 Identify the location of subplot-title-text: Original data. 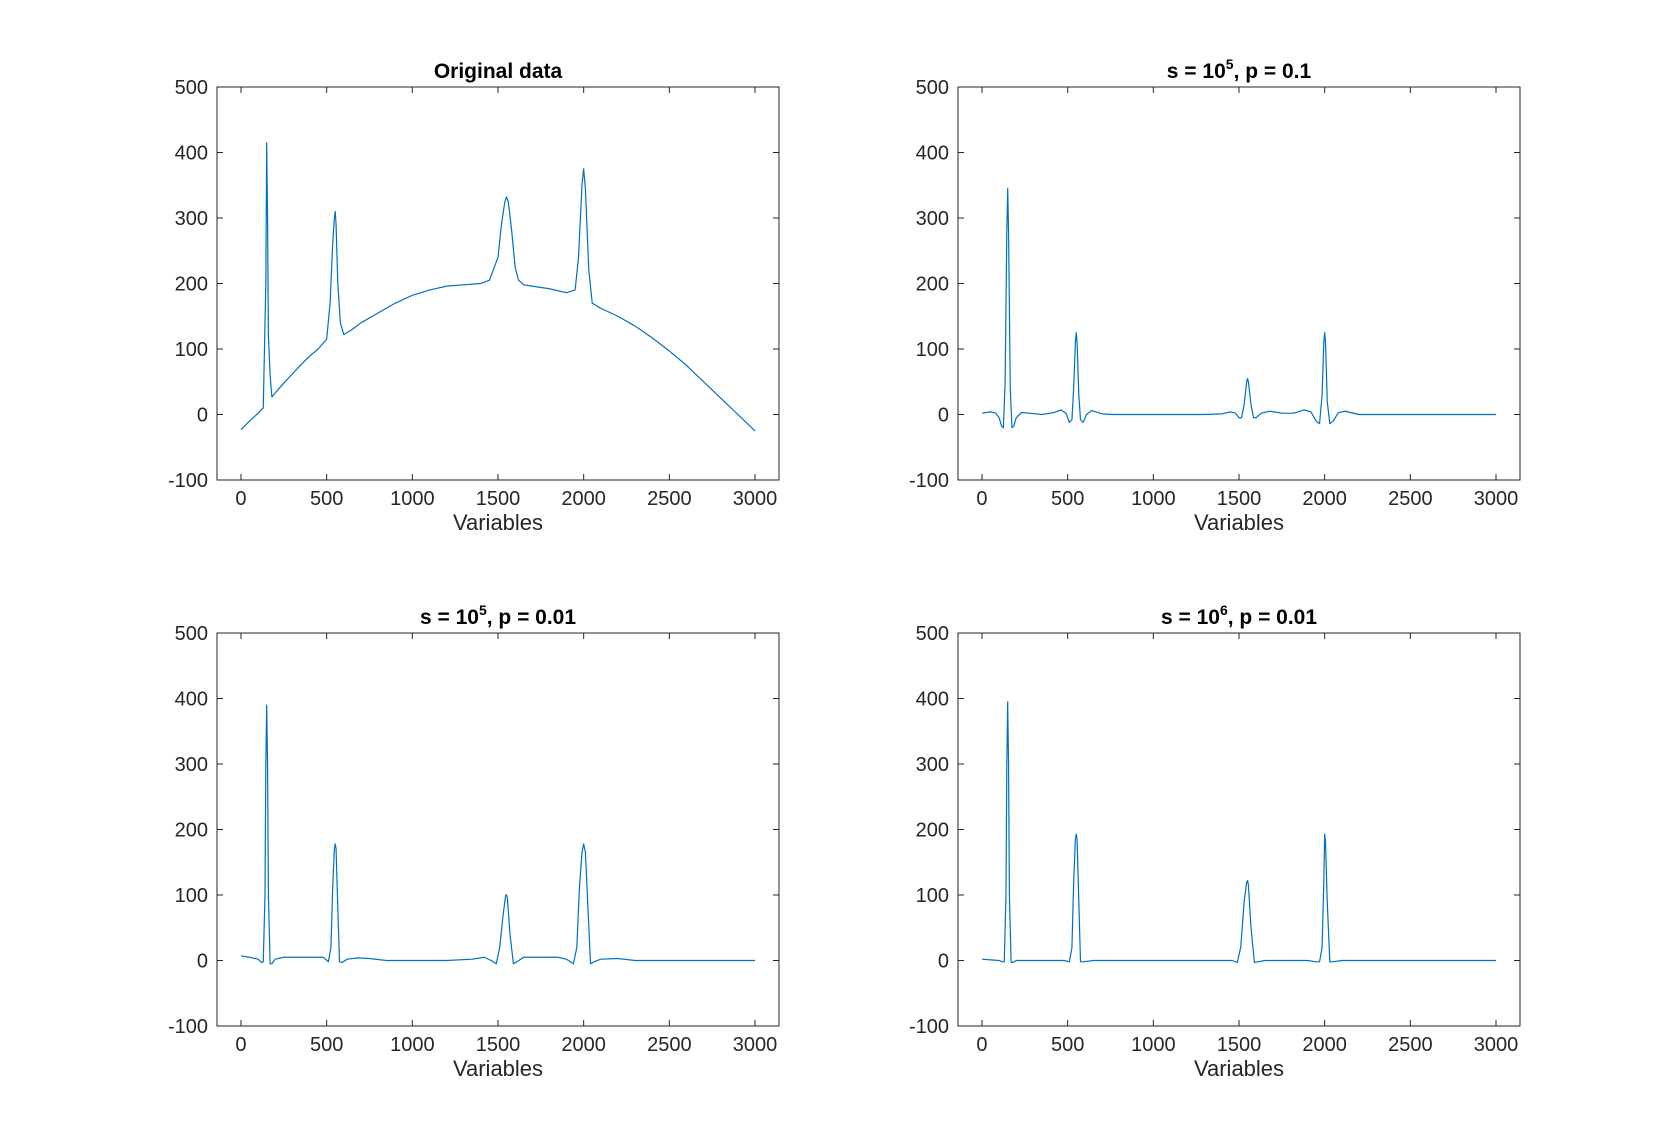
(498, 71).